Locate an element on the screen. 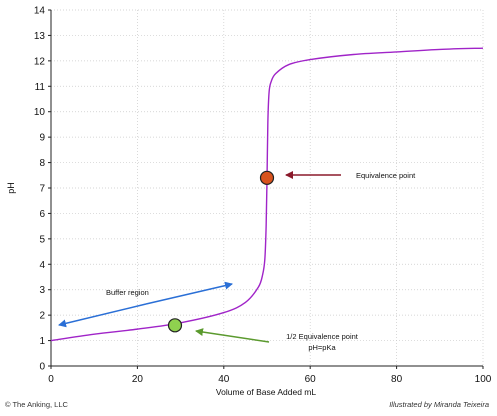 The height and width of the screenshot is (416, 497). y-tick-label: 3 is located at coordinates (42, 290).